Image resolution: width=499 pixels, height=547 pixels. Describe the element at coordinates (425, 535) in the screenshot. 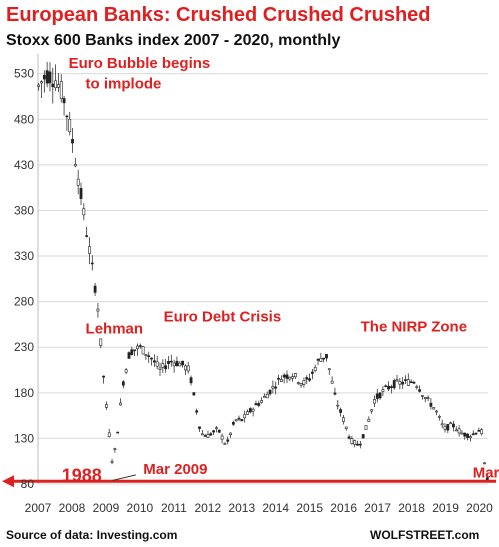

I see `watermark: WOLFSTREET.com` at that location.